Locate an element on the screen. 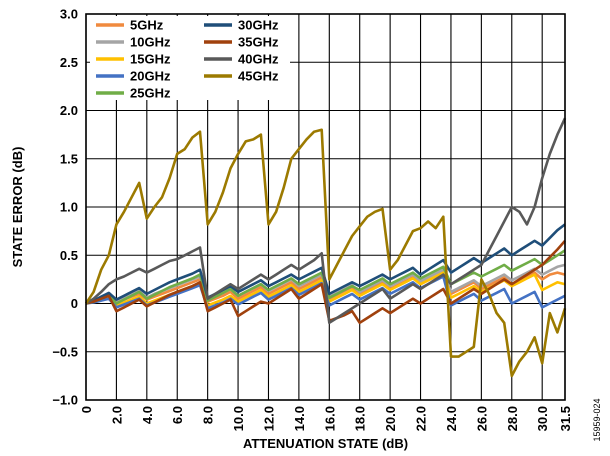 The height and width of the screenshot is (456, 610). legend-label-5ghz: 5GHz is located at coordinates (147, 25).